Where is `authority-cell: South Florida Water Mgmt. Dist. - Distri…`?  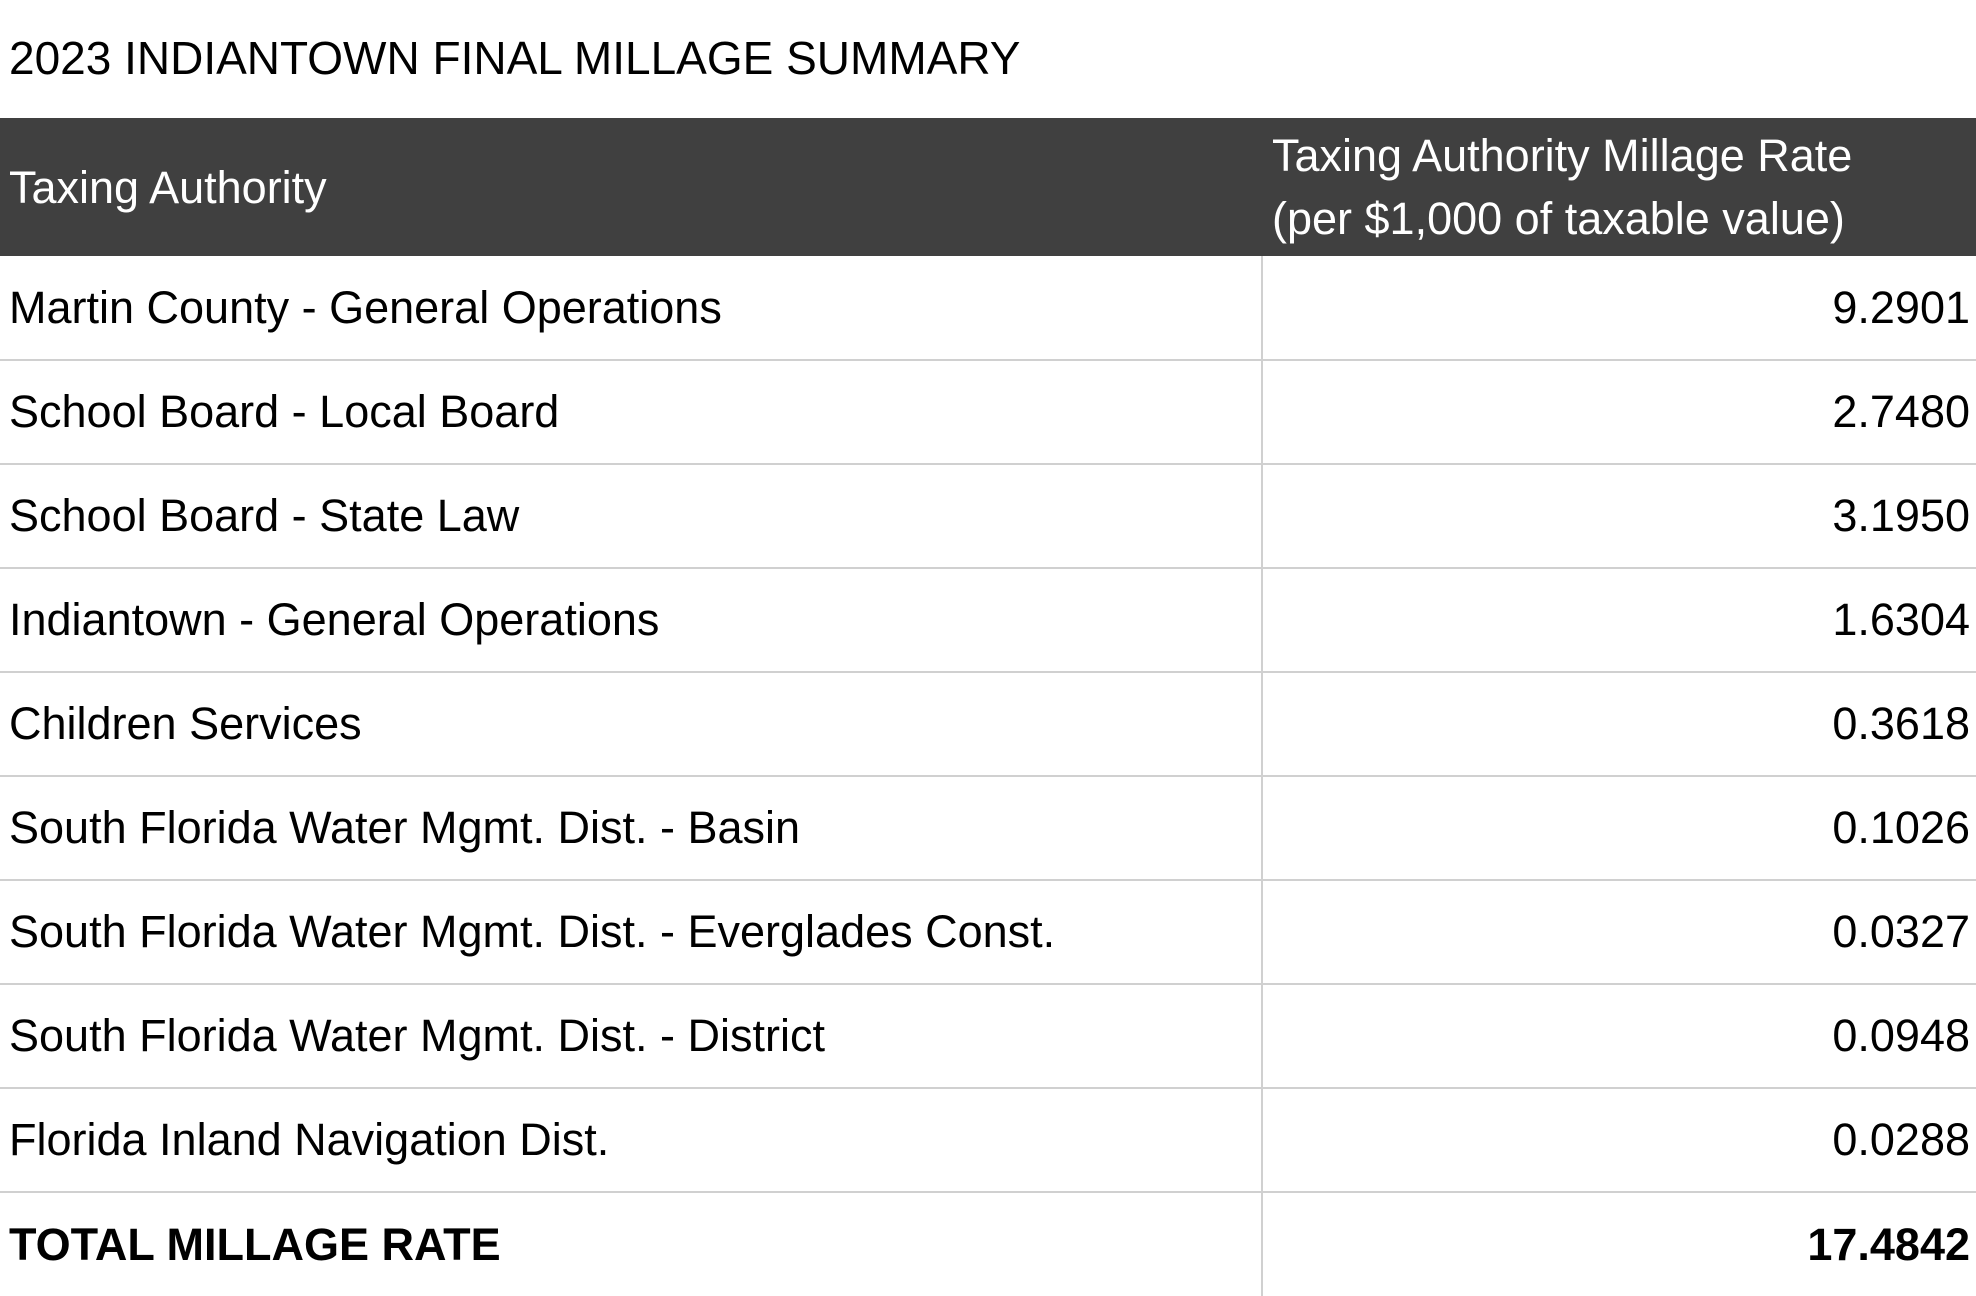
authority-cell: South Florida Water Mgmt. Dist. - Distri… is located at coordinates (631, 1036).